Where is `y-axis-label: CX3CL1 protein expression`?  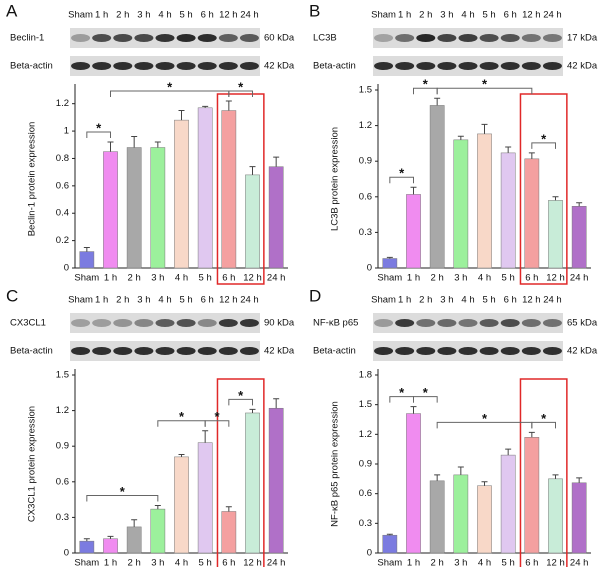 y-axis-label: CX3CL1 protein expression is located at coordinates (32, 464).